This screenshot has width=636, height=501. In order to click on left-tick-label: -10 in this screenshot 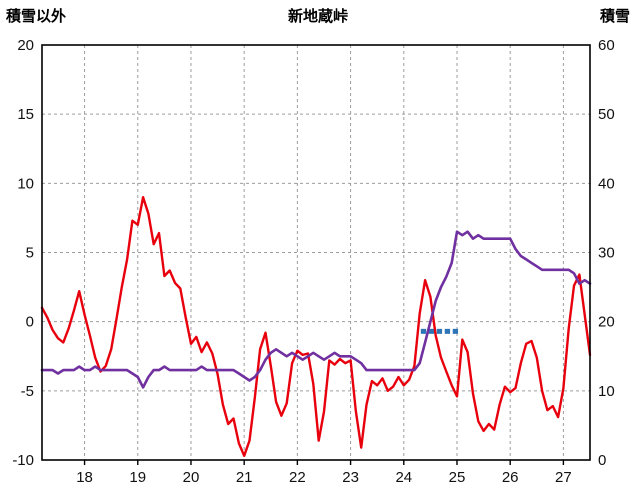, I will do `click(23, 460)`.